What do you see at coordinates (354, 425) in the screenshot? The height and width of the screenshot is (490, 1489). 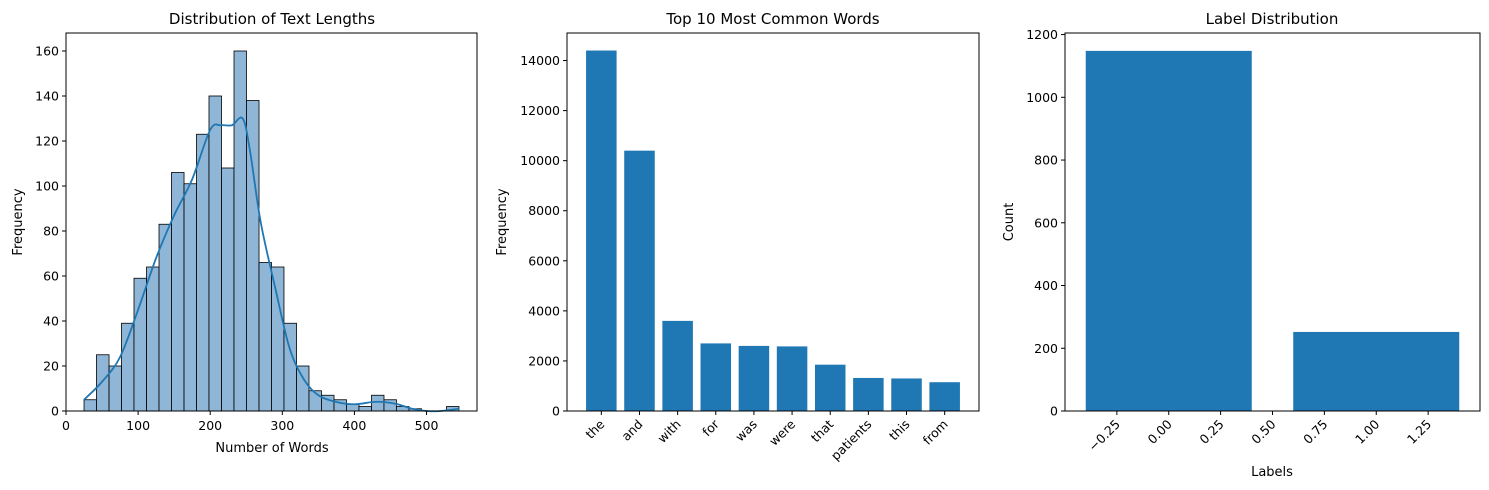 I see `histogram-x-tick-label: 400` at bounding box center [354, 425].